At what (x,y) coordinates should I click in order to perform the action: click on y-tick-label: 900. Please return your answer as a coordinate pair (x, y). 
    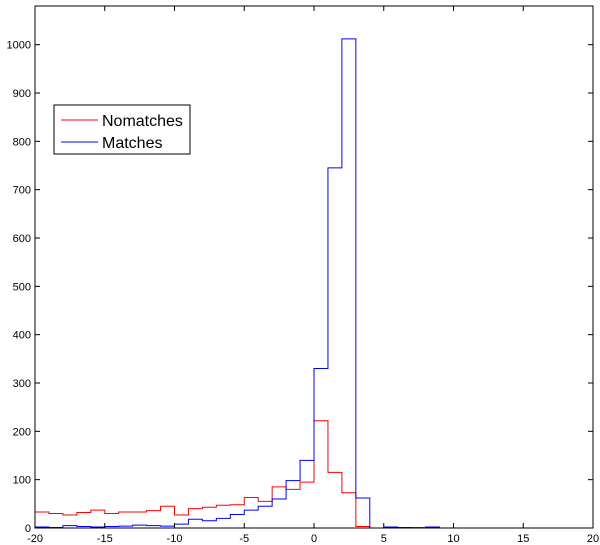
    Looking at the image, I should click on (22, 94).